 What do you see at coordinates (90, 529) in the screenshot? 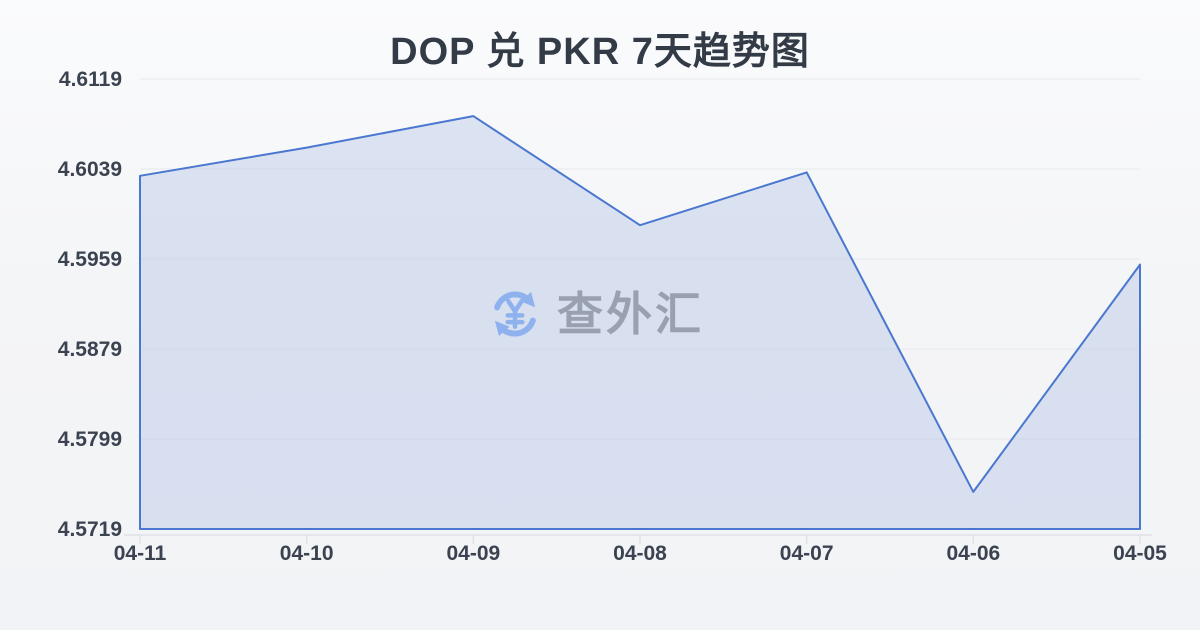
I see `y-axis-label: 4.5719` at bounding box center [90, 529].